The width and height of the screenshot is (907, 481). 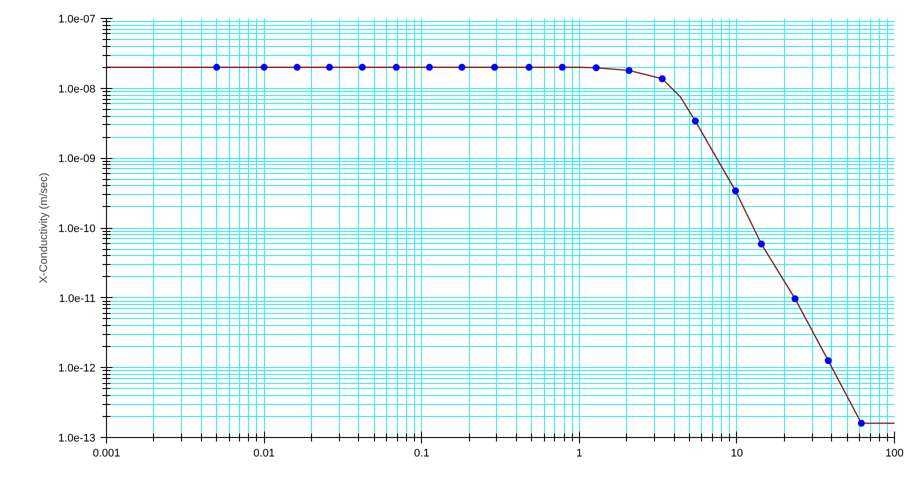 What do you see at coordinates (44, 228) in the screenshot?
I see `y-axis-title: X-Conductivity (m/sec)` at bounding box center [44, 228].